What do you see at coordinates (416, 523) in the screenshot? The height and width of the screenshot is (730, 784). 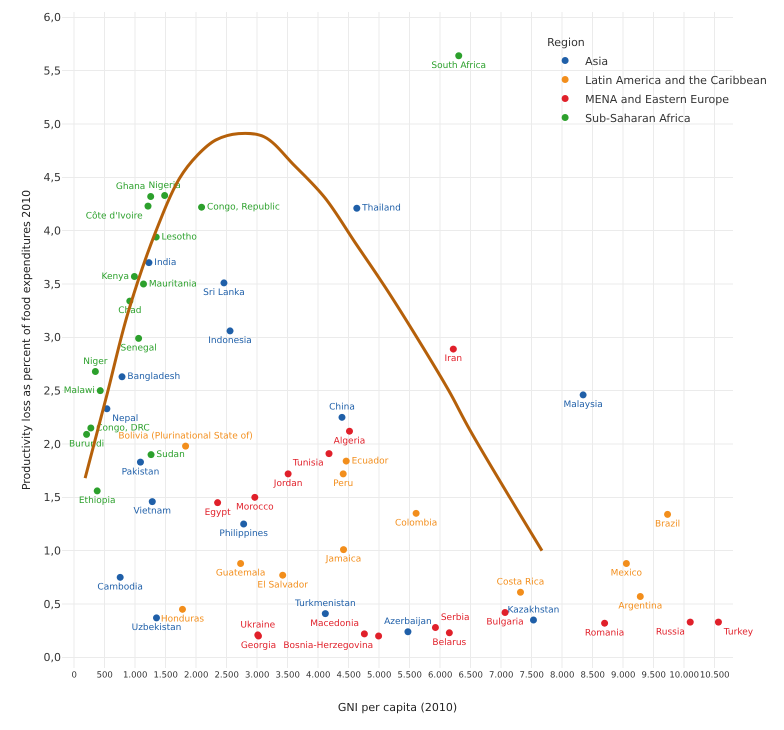 I see `data-label: Colombia` at bounding box center [416, 523].